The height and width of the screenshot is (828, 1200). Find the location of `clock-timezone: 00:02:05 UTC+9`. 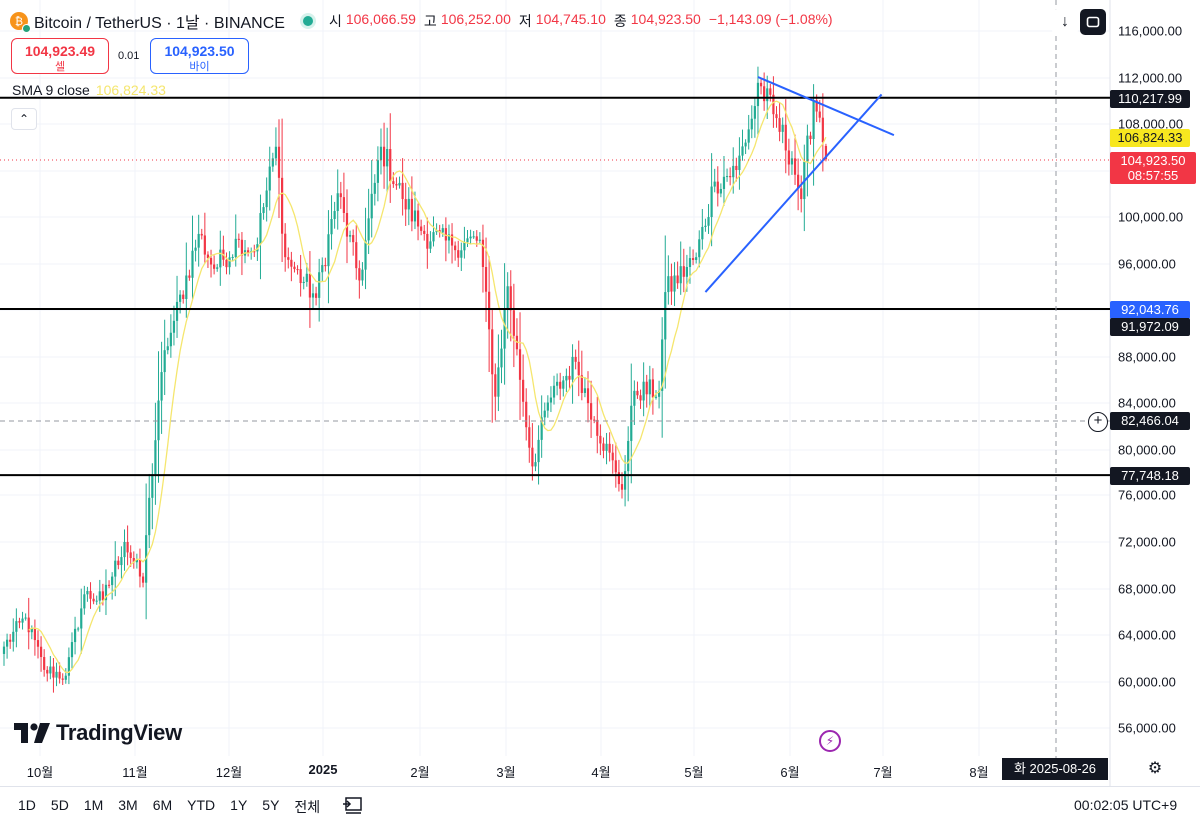

clock-timezone: 00:02:05 UTC+9 is located at coordinates (1126, 805).